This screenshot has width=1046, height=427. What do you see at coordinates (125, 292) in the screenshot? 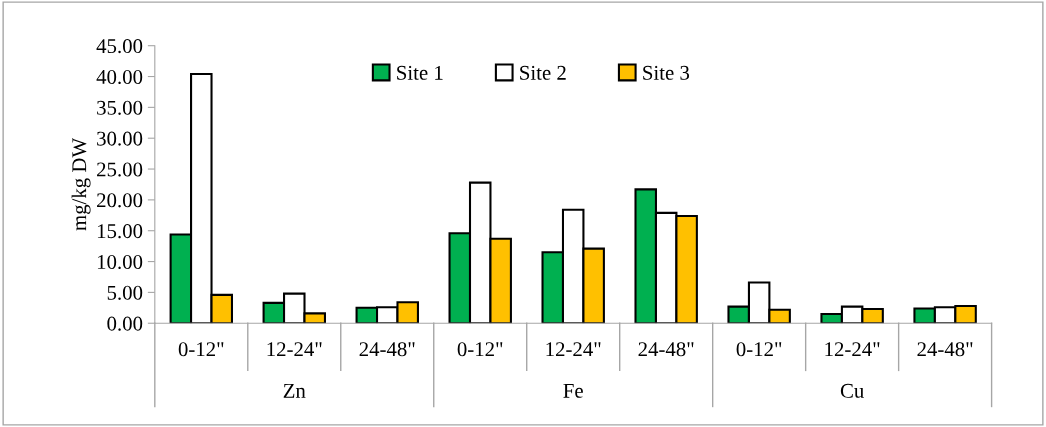
I see `y-tick-label: 5.00` at bounding box center [125, 292].